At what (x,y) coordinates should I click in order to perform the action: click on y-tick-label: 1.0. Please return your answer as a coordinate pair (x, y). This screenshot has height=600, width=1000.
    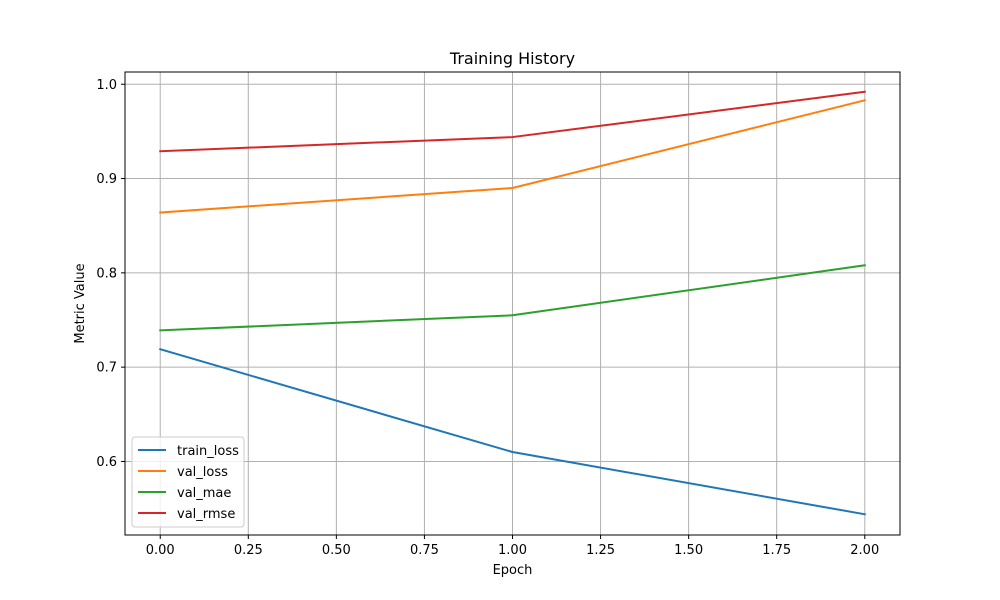
    Looking at the image, I should click on (106, 85).